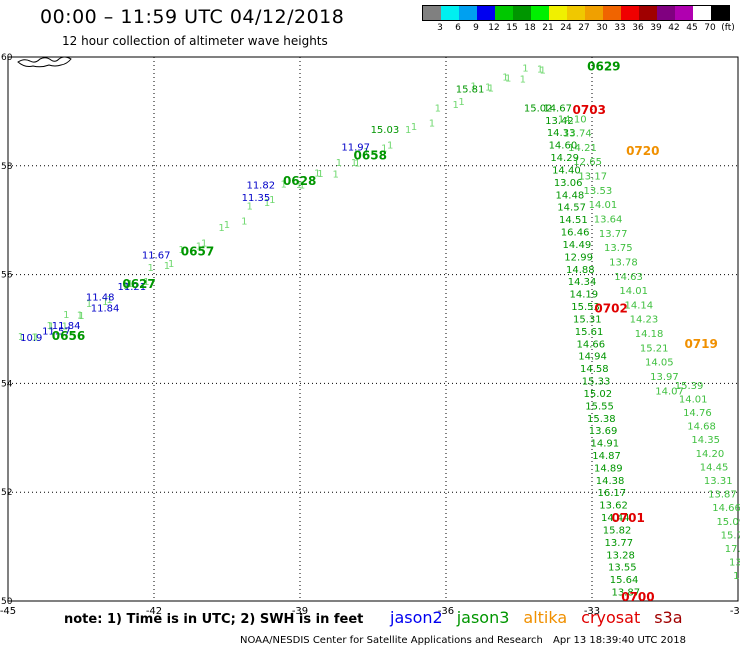 This screenshot has width=740, height=650. I want to click on swh-value: 13.55, so click(622, 568).